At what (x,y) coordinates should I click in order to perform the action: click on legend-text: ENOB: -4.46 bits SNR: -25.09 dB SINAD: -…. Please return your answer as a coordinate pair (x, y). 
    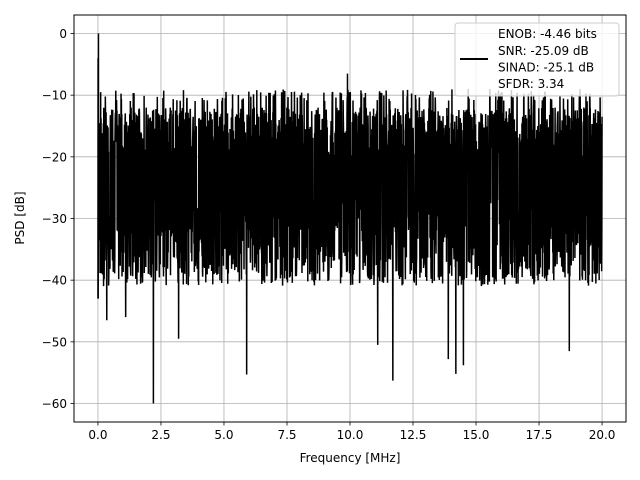
    Looking at the image, I should click on (549, 59).